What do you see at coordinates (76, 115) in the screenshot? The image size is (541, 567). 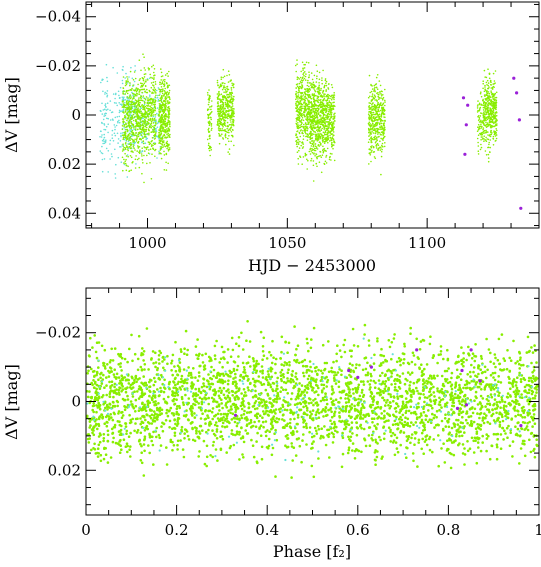 I see `light-curve-y-tick-label: 0` at bounding box center [76, 115].